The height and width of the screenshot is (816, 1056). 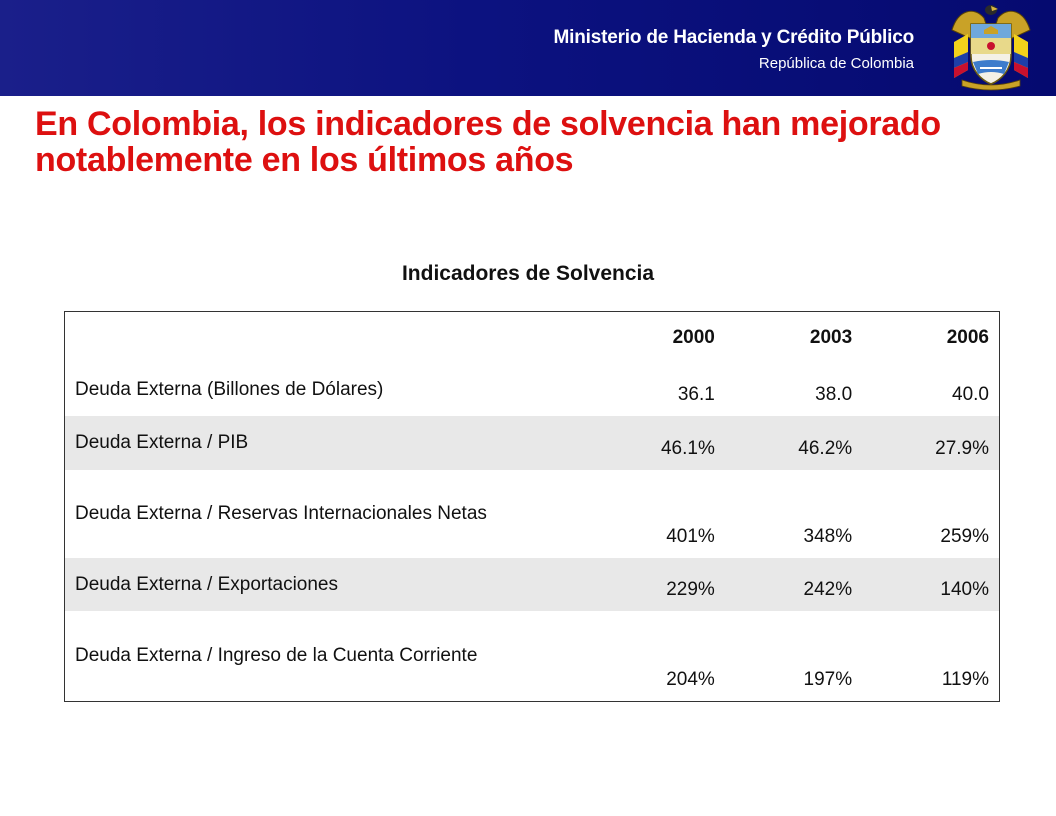 I want to click on row-label: Deuda Externa / Exportaciones, so click(x=326, y=584).